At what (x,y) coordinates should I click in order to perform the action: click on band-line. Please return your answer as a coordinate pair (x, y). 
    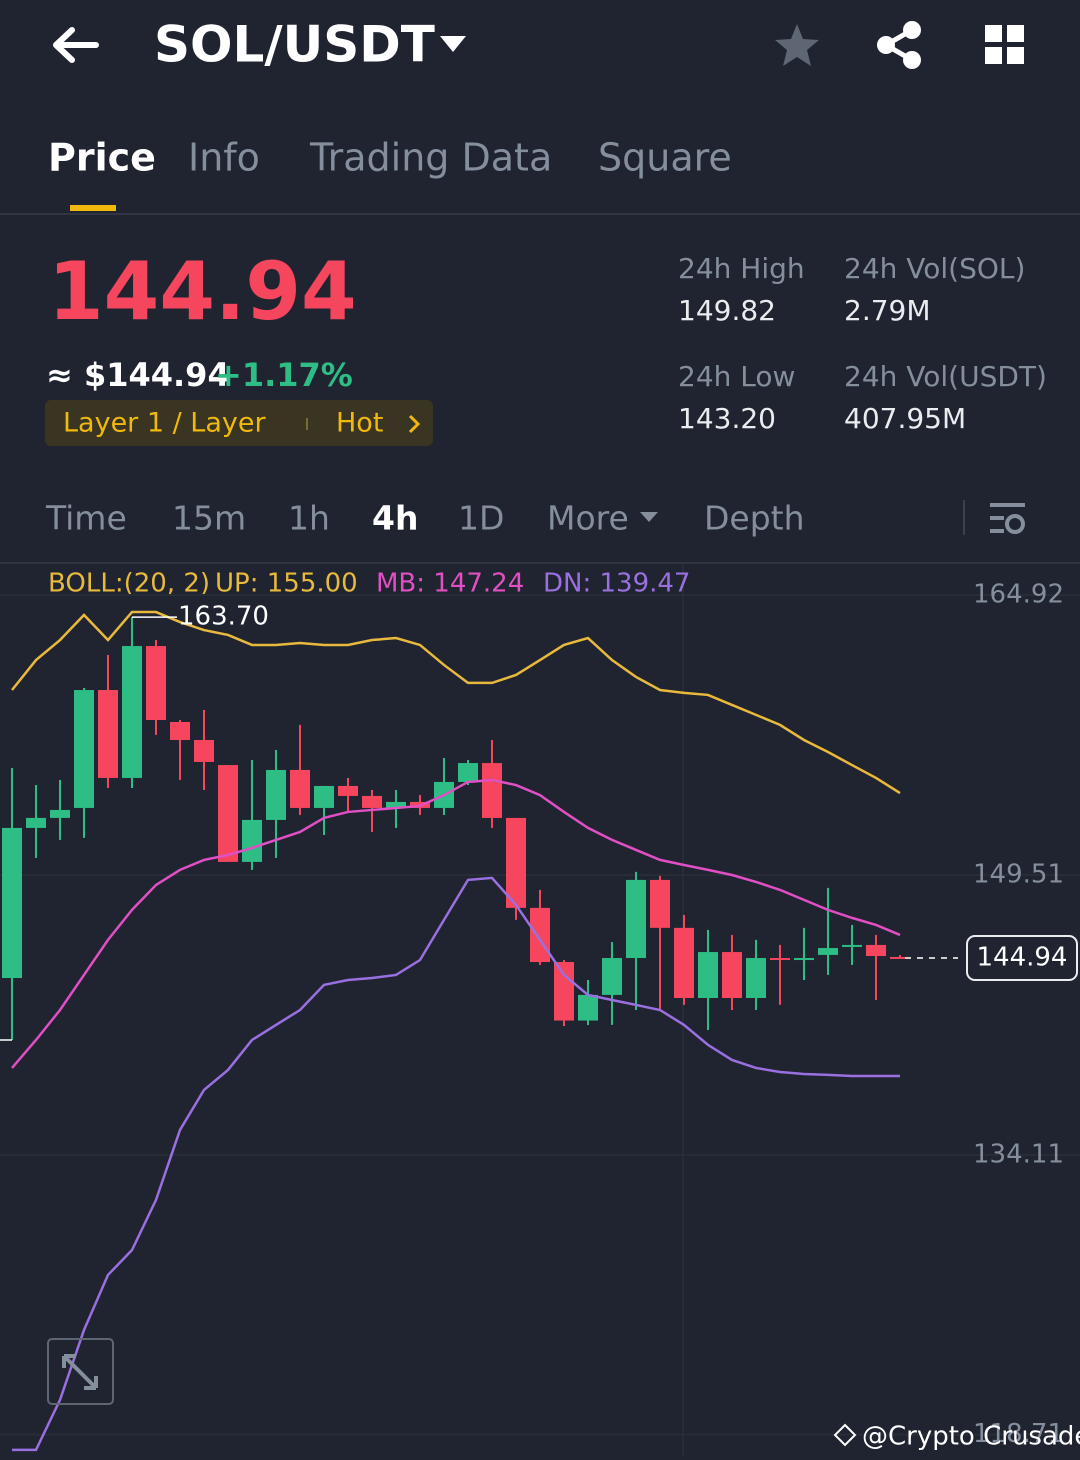
    Looking at the image, I should click on (456, 702).